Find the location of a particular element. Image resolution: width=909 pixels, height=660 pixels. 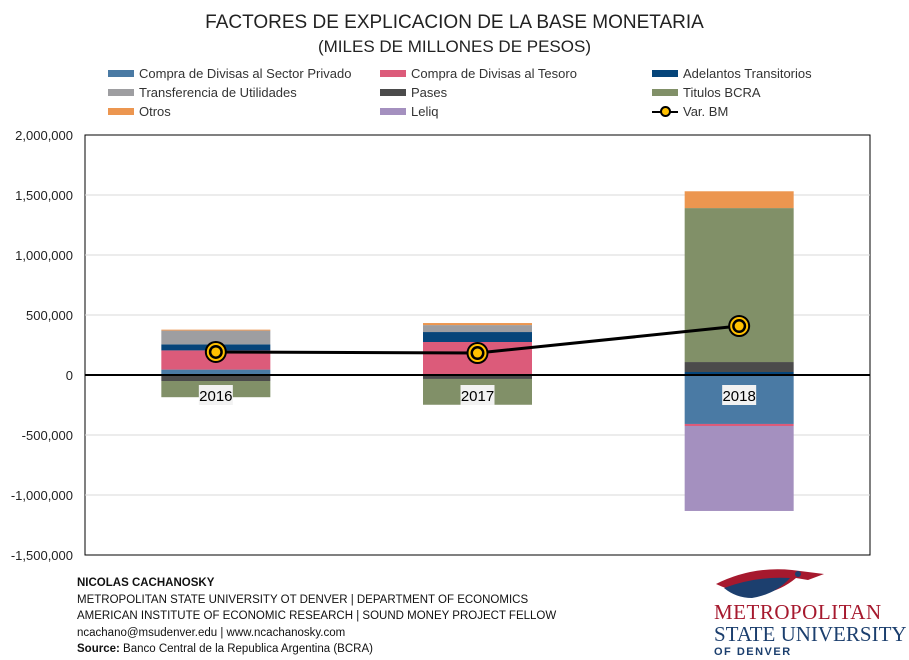

x-category-label: 2018 is located at coordinates (738, 396).